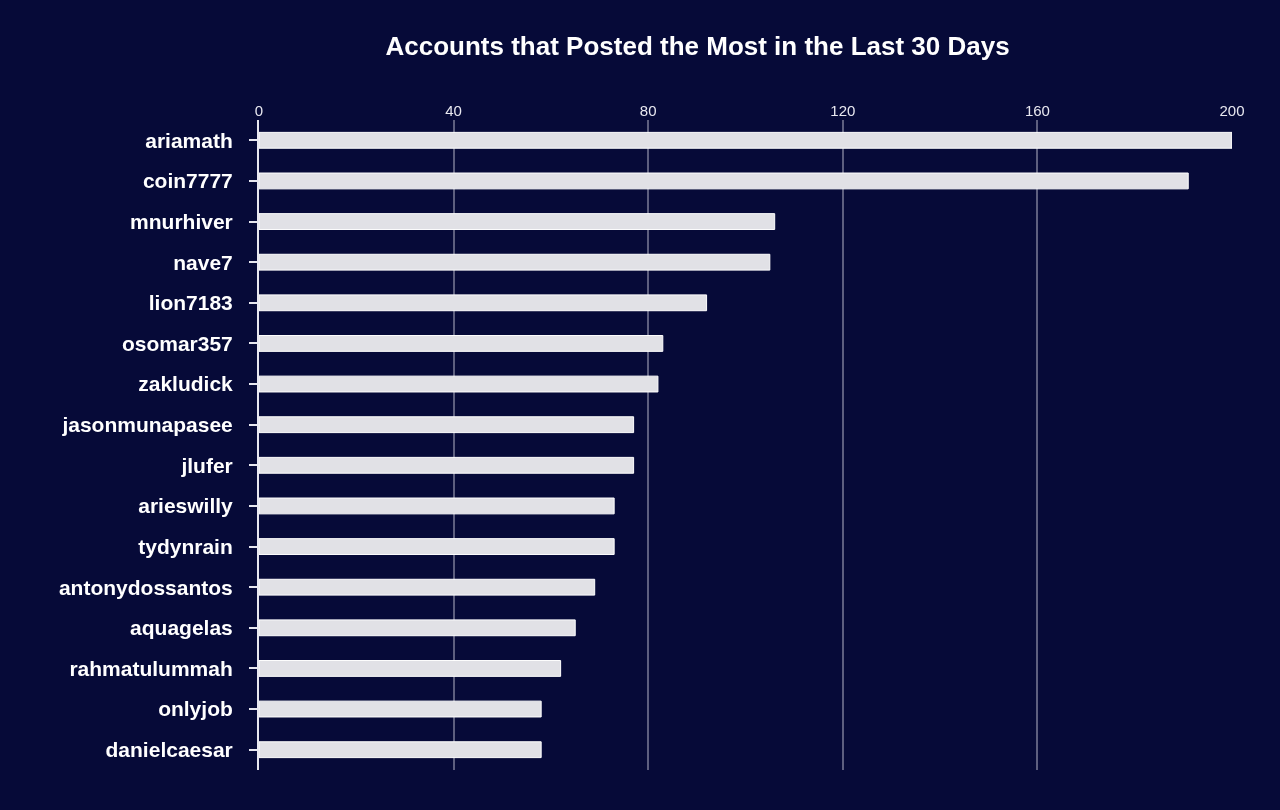 The height and width of the screenshot is (810, 1280). What do you see at coordinates (259, 110) in the screenshot?
I see `x-tick-label: 0` at bounding box center [259, 110].